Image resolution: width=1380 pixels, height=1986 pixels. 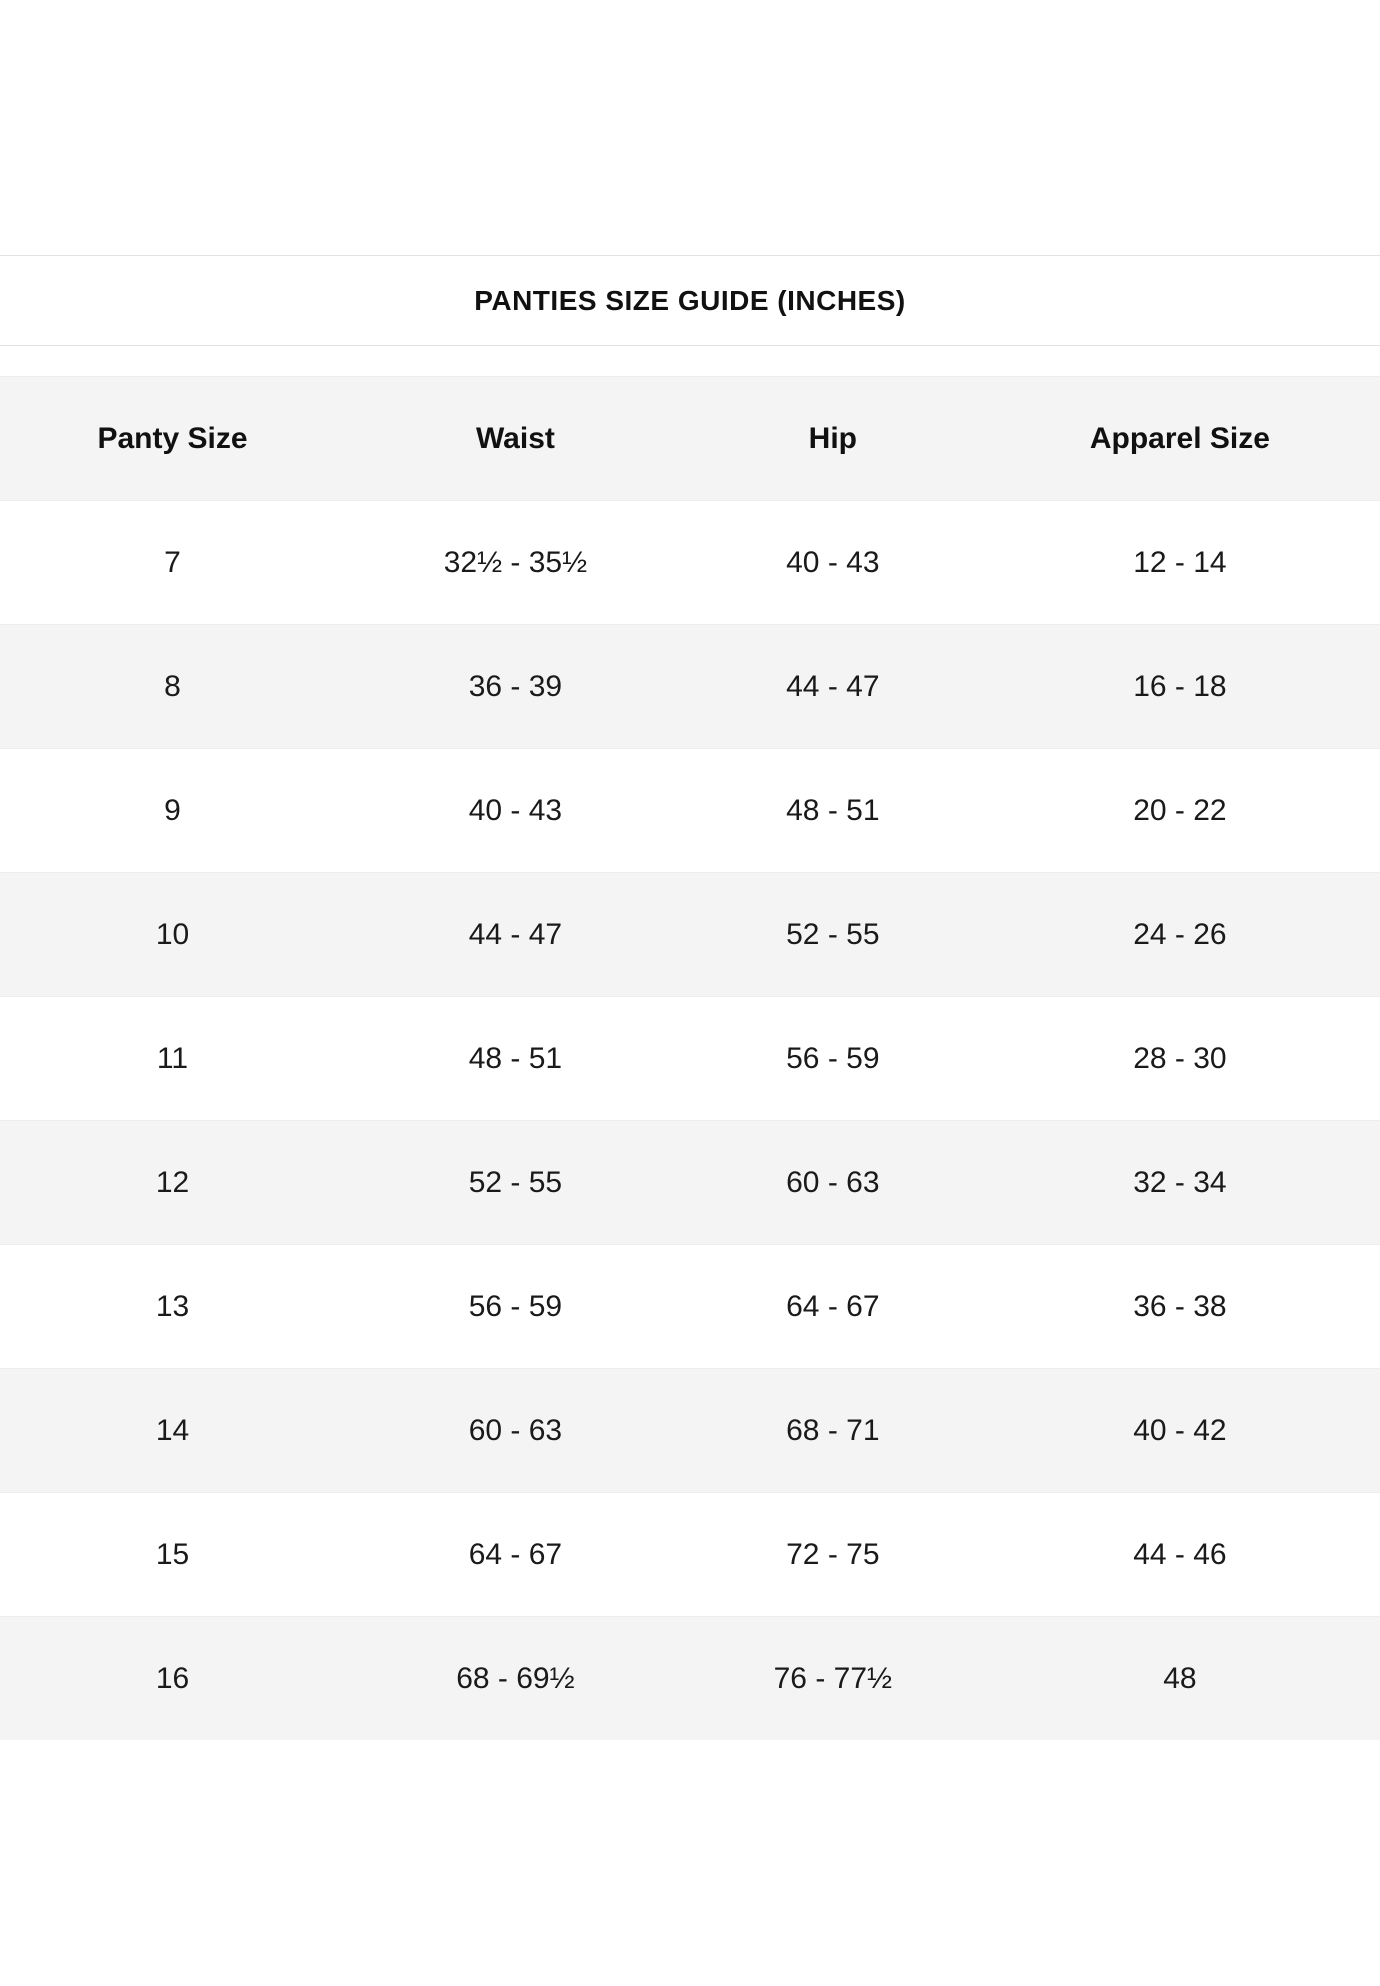 What do you see at coordinates (172, 810) in the screenshot?
I see `panty-size-cell: 9` at bounding box center [172, 810].